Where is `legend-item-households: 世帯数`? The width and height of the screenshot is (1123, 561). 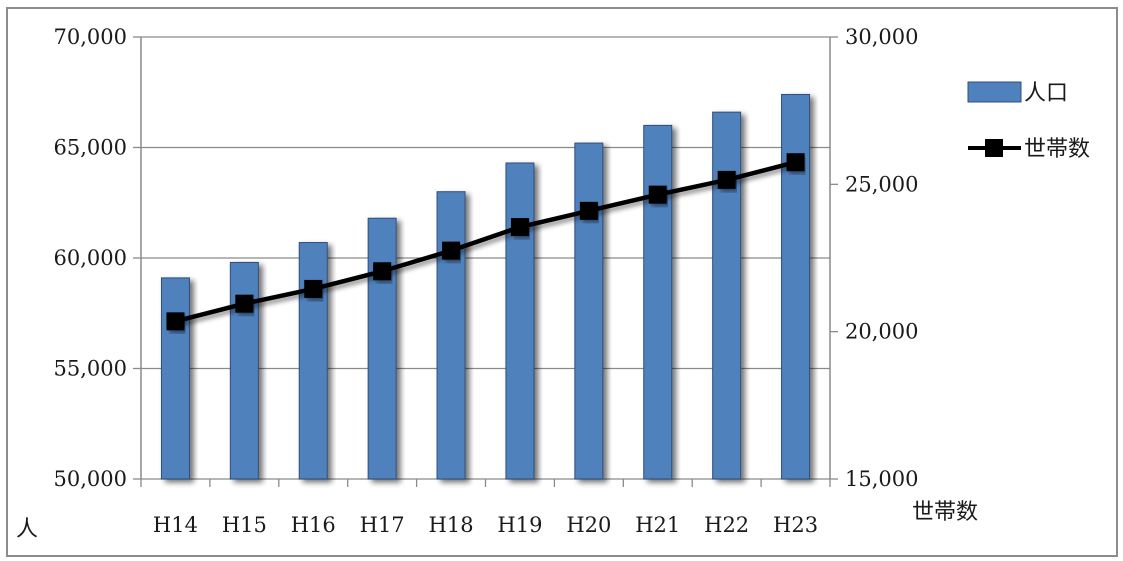
legend-item-households: 世帯数 is located at coordinates (1029, 149).